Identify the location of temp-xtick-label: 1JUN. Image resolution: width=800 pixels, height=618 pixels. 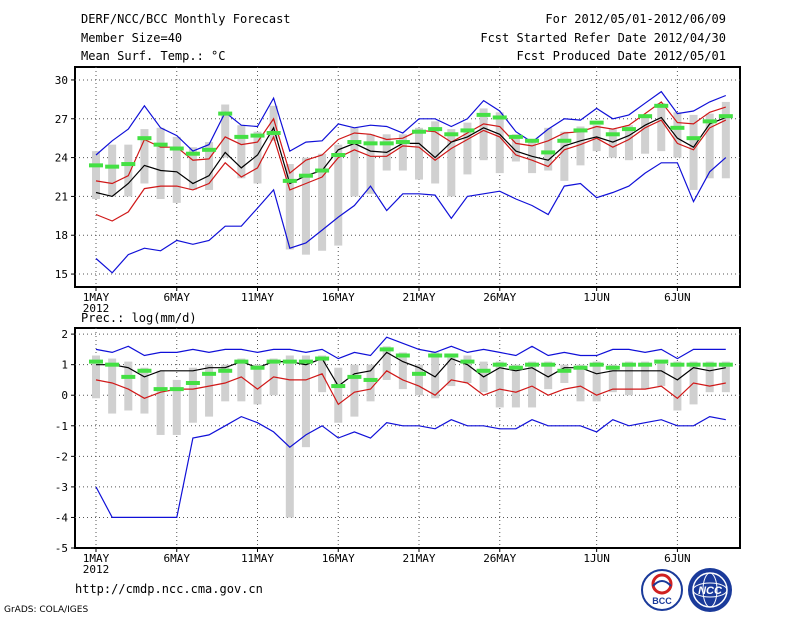
(596, 297).